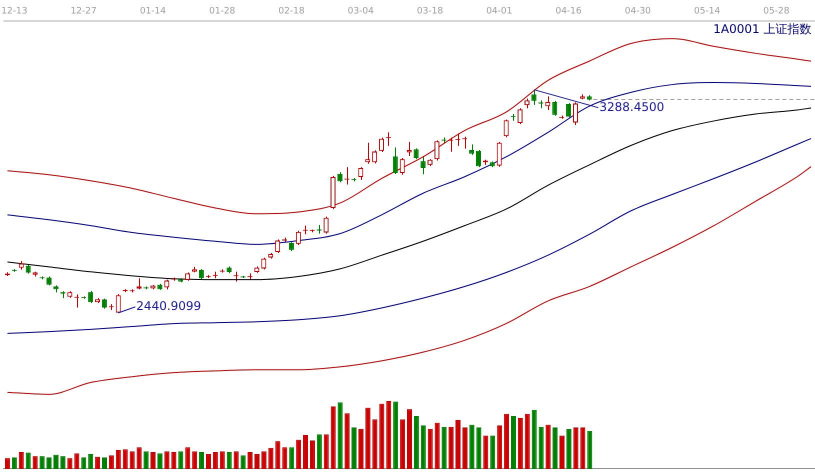 The image size is (815, 472). What do you see at coordinates (222, 11) in the screenshot?
I see `x-tick-label: 01-28` at bounding box center [222, 11].